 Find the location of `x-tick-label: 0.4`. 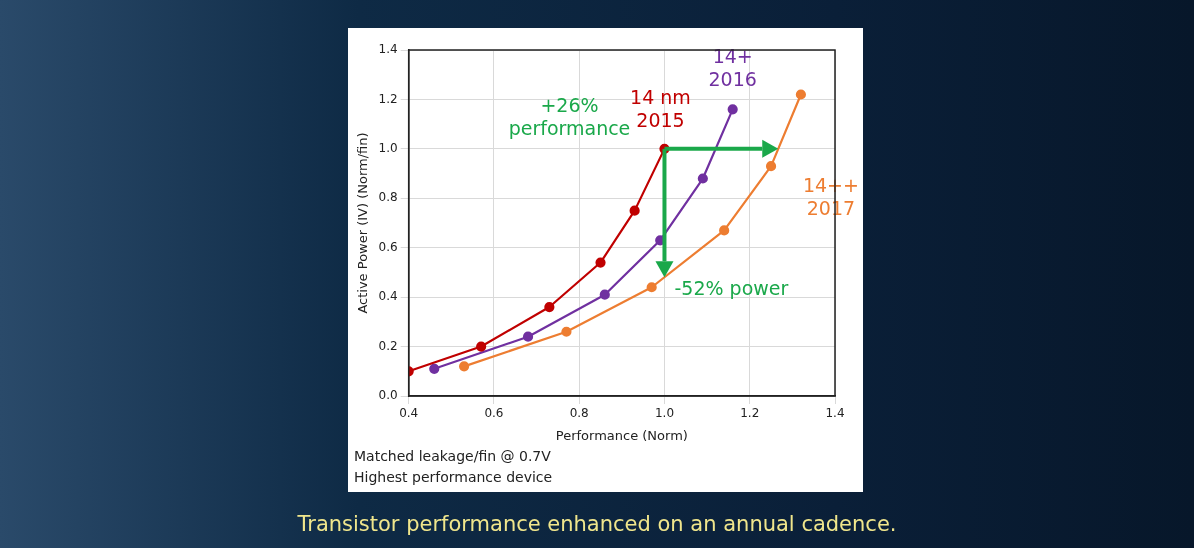

x-tick-label: 0.4 is located at coordinates (409, 413).